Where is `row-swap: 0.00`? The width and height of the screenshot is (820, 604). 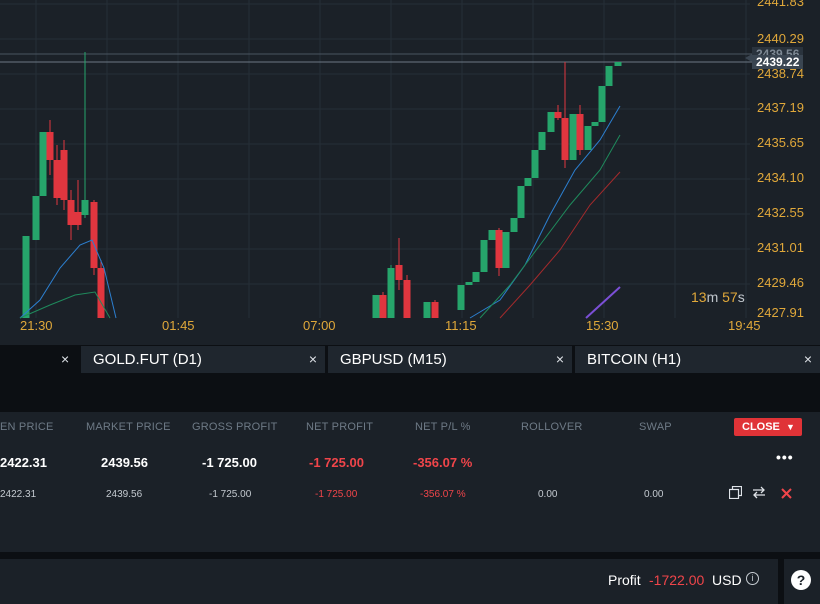
row-swap: 0.00 is located at coordinates (654, 494).